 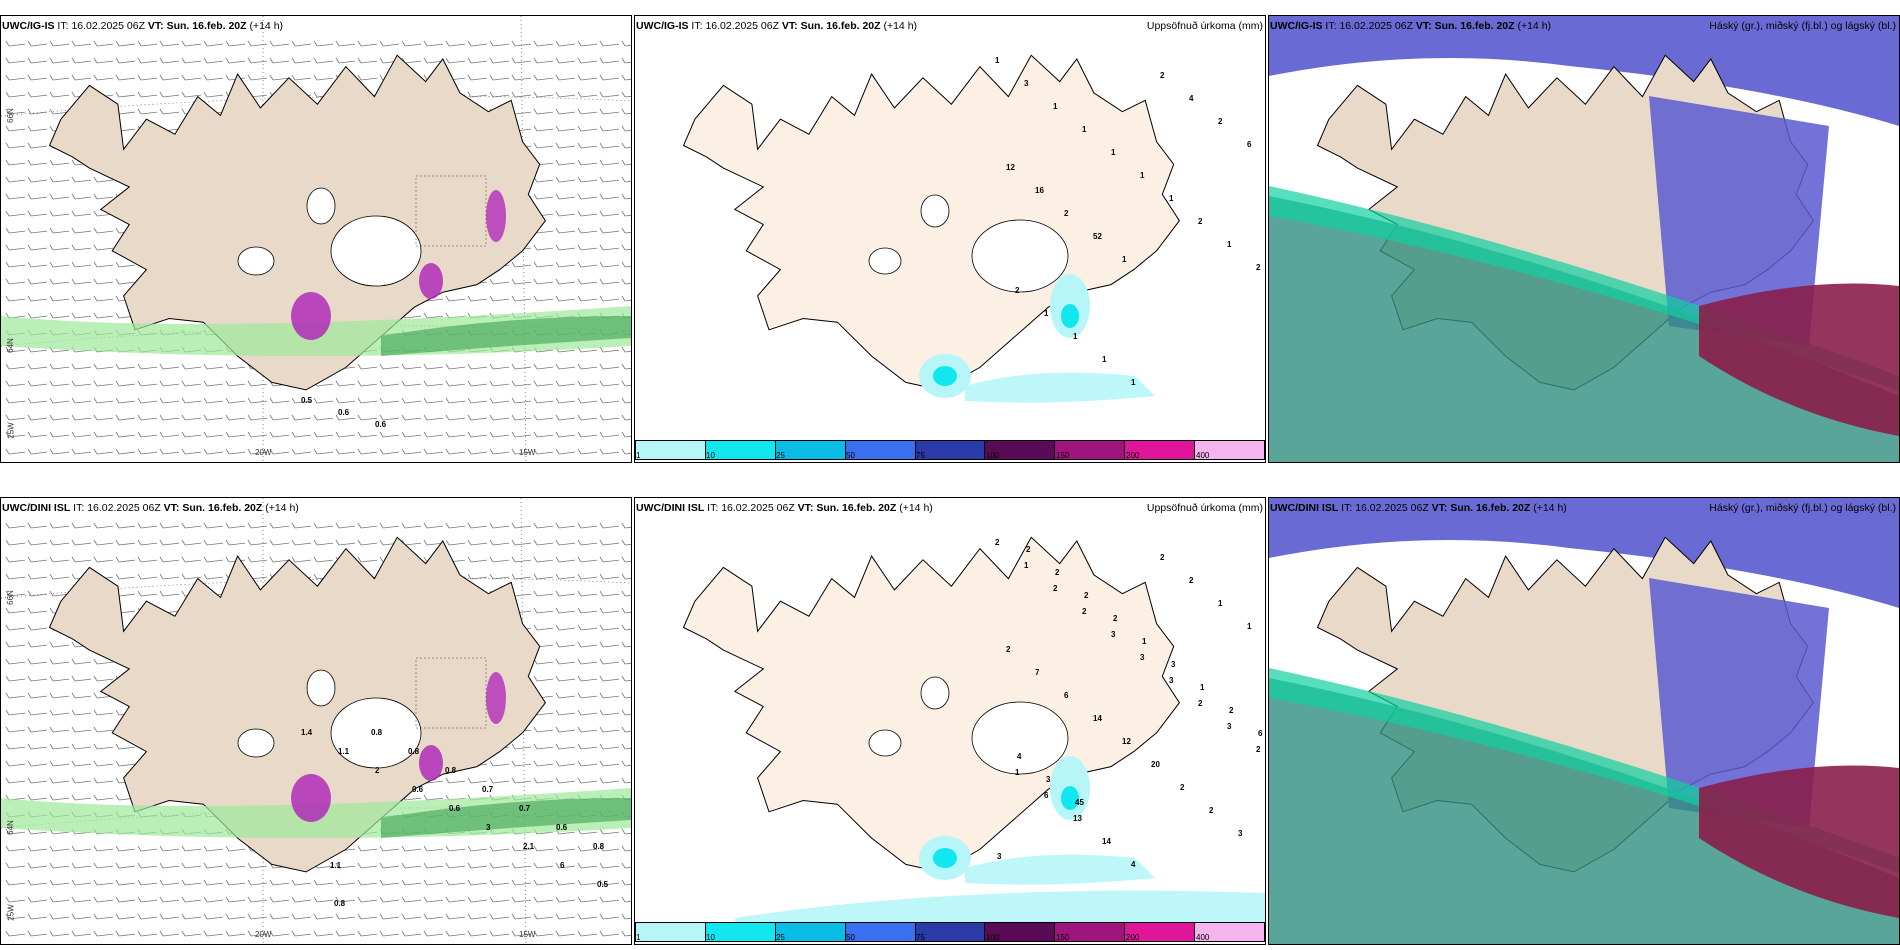 What do you see at coordinates (527, 934) in the screenshot?
I see `lon-label: 15W` at bounding box center [527, 934].